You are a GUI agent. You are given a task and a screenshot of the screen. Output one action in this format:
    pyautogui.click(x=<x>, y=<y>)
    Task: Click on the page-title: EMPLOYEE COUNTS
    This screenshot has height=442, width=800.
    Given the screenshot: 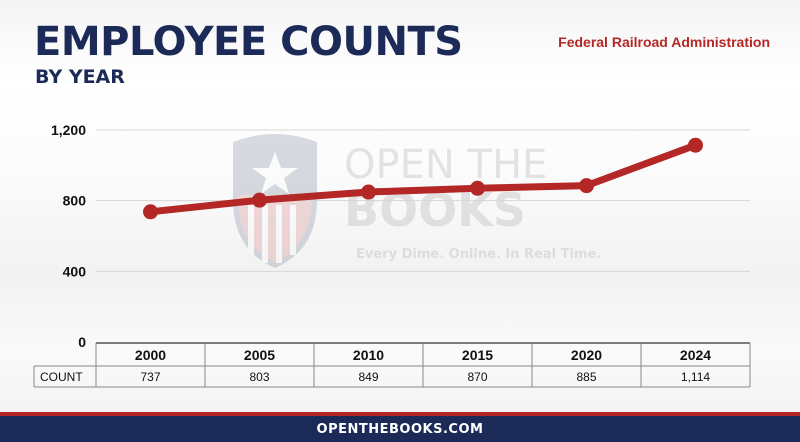 What is the action you would take?
    pyautogui.click(x=248, y=42)
    